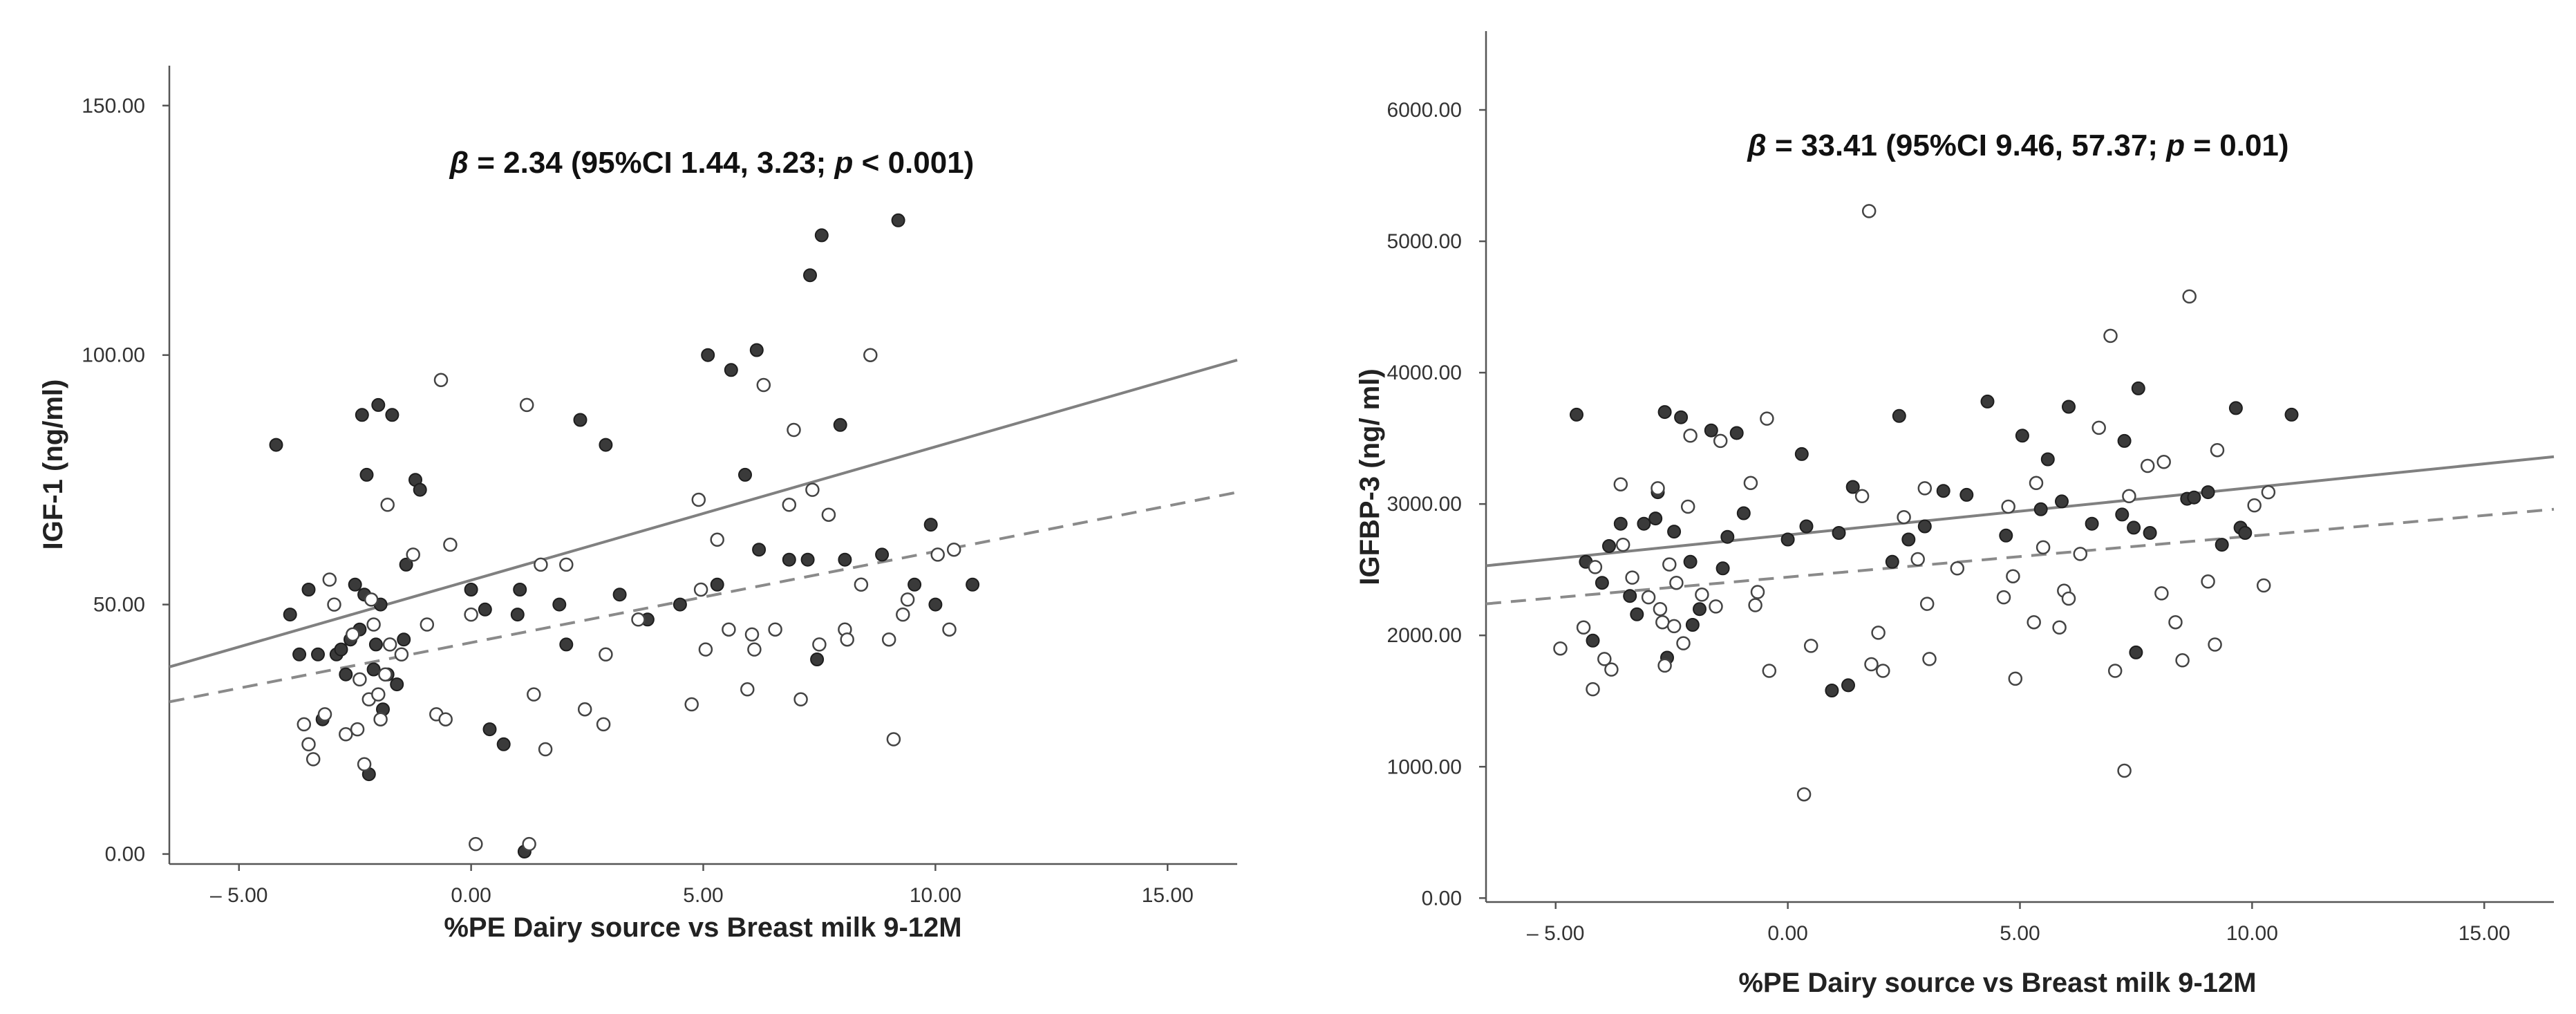 The image size is (2576, 1014). I want to click on igfbp3-x-tick-label: 10.00, so click(2252, 933).